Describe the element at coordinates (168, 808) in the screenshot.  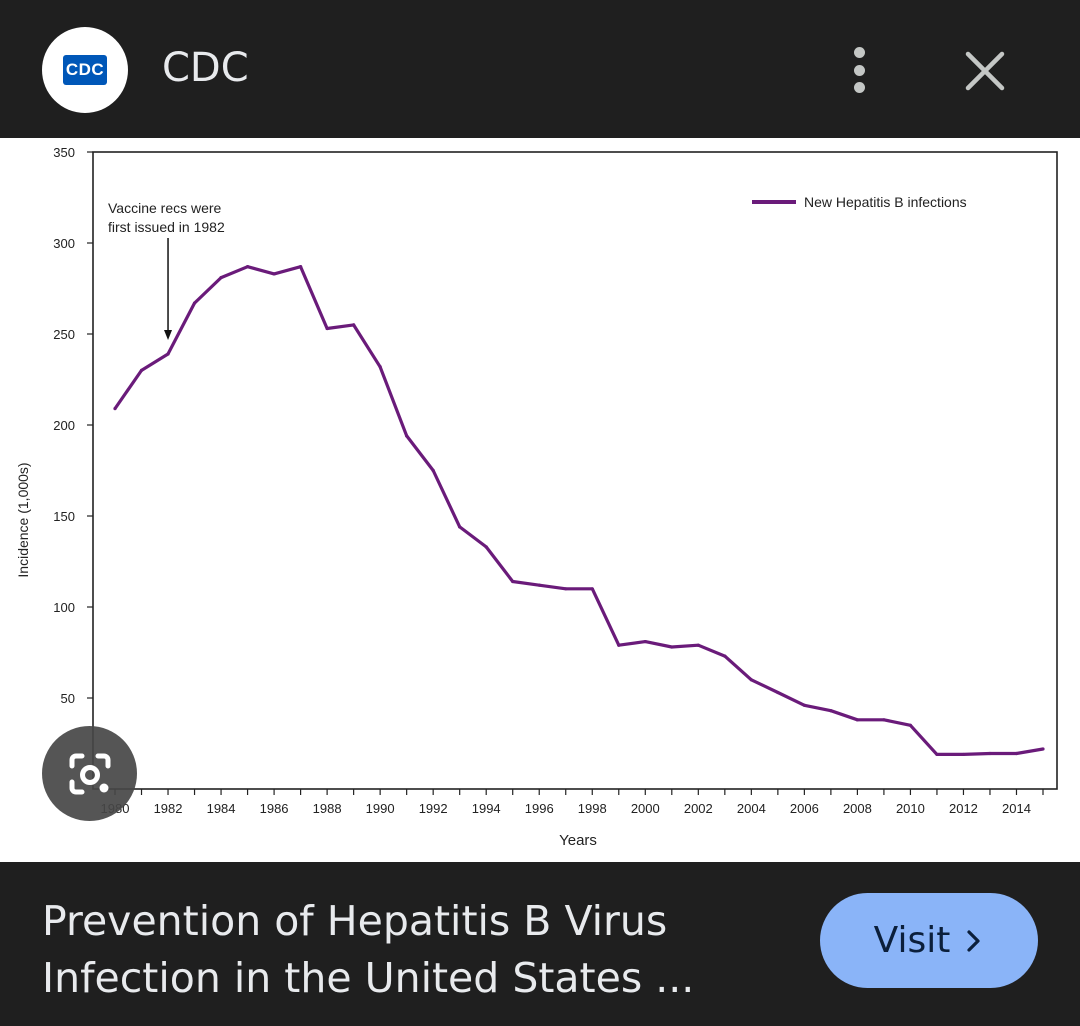
I see `x-tick-label: 1982` at that location.